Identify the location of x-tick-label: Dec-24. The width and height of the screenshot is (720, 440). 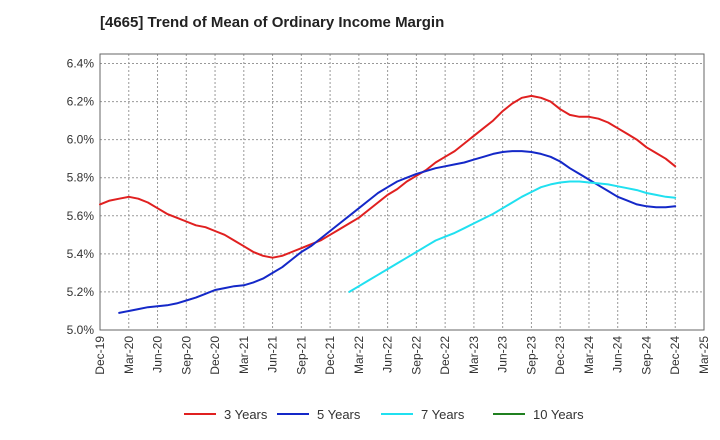
(675, 355).